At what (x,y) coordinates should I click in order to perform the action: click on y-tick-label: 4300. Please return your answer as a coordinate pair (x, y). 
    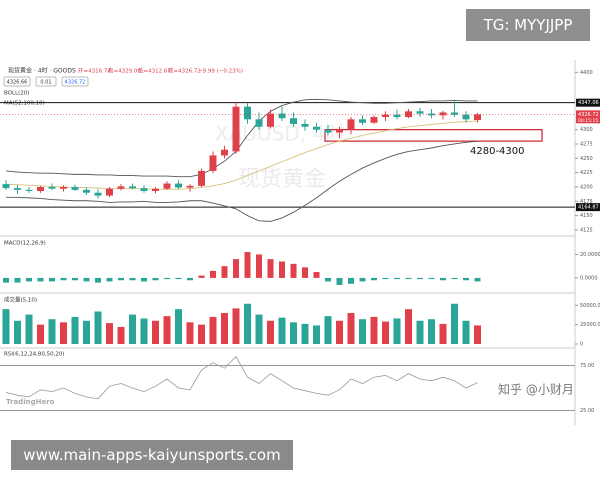
    Looking at the image, I should click on (586, 130).